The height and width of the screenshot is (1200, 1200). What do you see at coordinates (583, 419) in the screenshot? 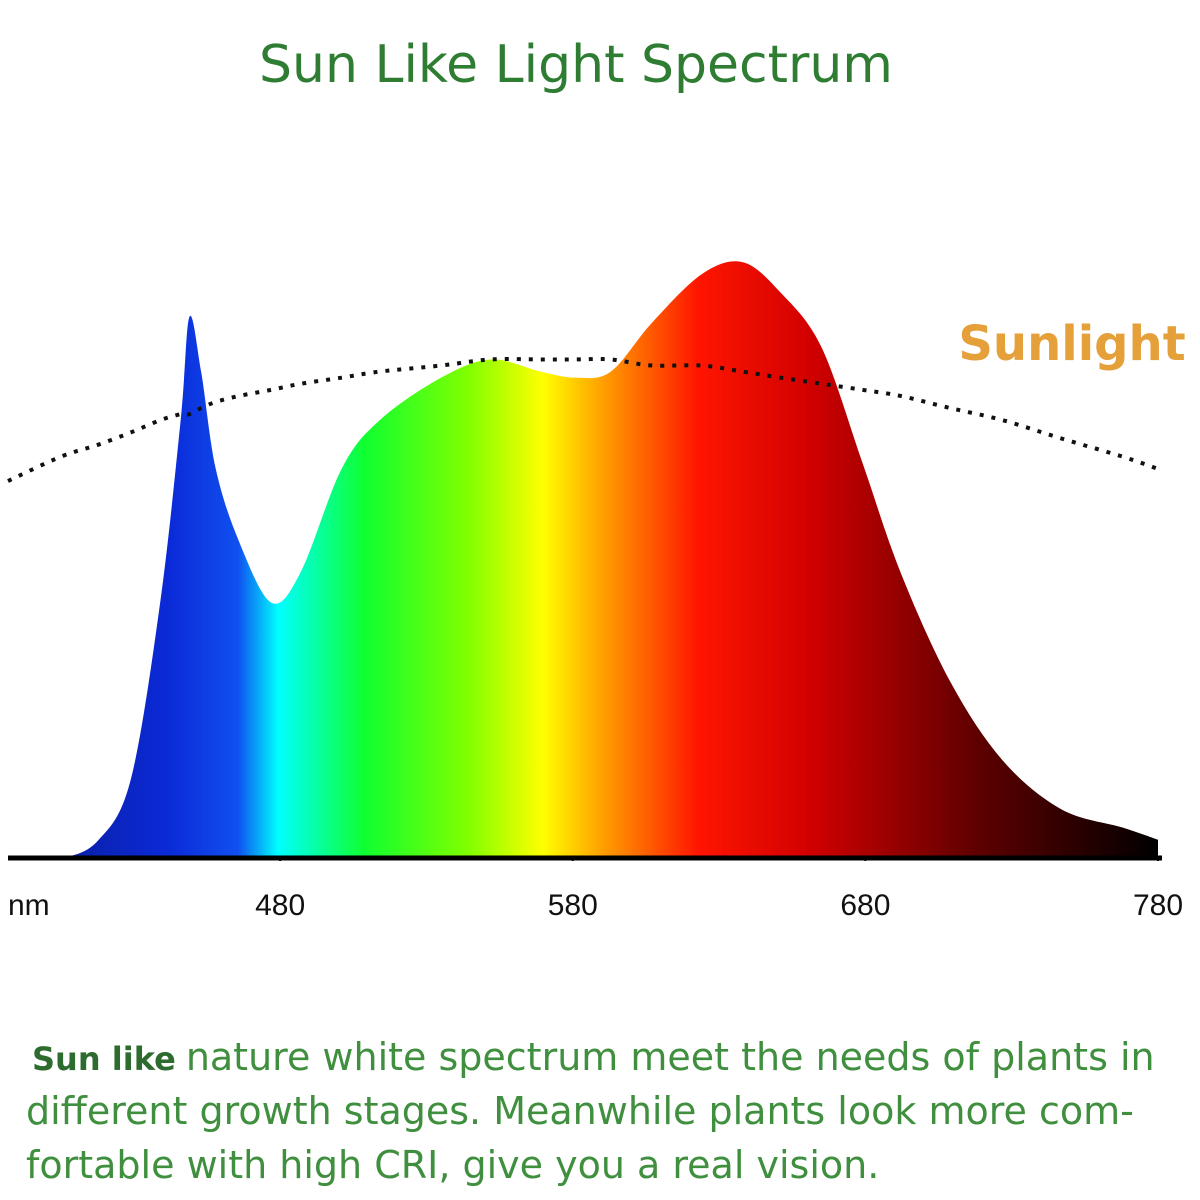
I see `reference-line` at bounding box center [583, 419].